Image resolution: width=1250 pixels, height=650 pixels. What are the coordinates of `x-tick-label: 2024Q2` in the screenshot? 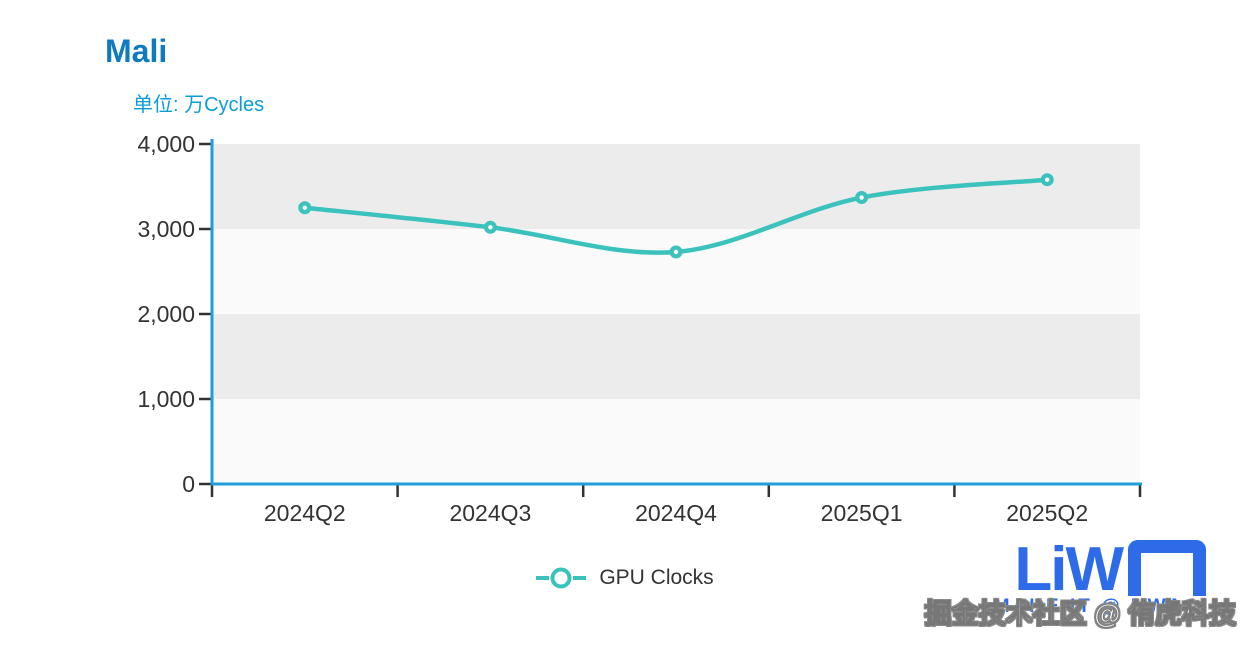 It's located at (305, 513).